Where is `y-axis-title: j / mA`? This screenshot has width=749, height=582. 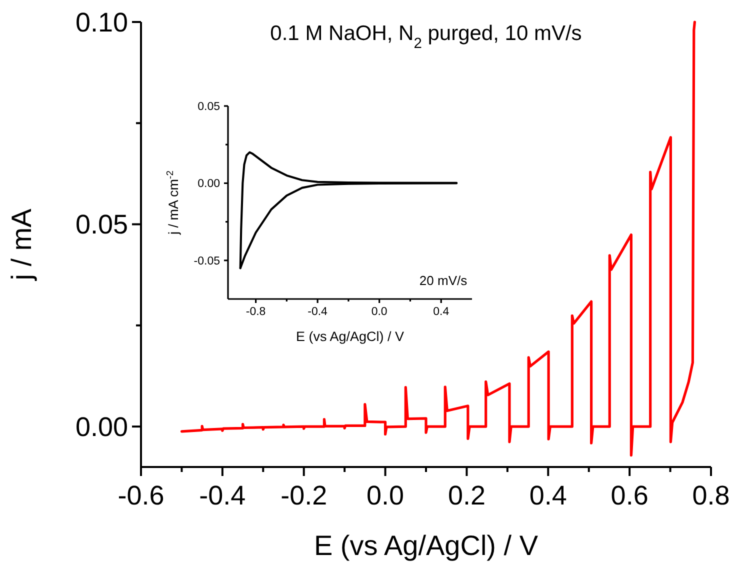 y-axis-title: j / mA is located at coordinates (21, 245).